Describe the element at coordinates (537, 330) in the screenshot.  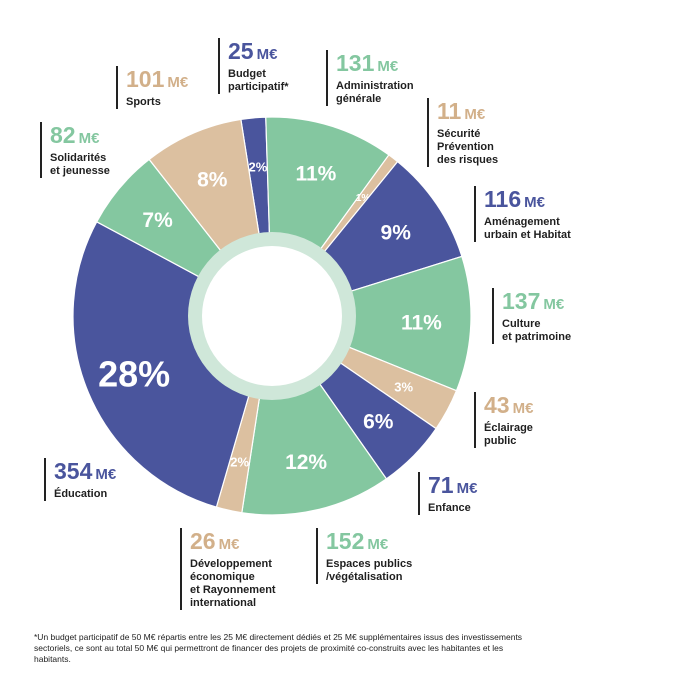
I see `callout-label: Culture et patrimoine` at that location.